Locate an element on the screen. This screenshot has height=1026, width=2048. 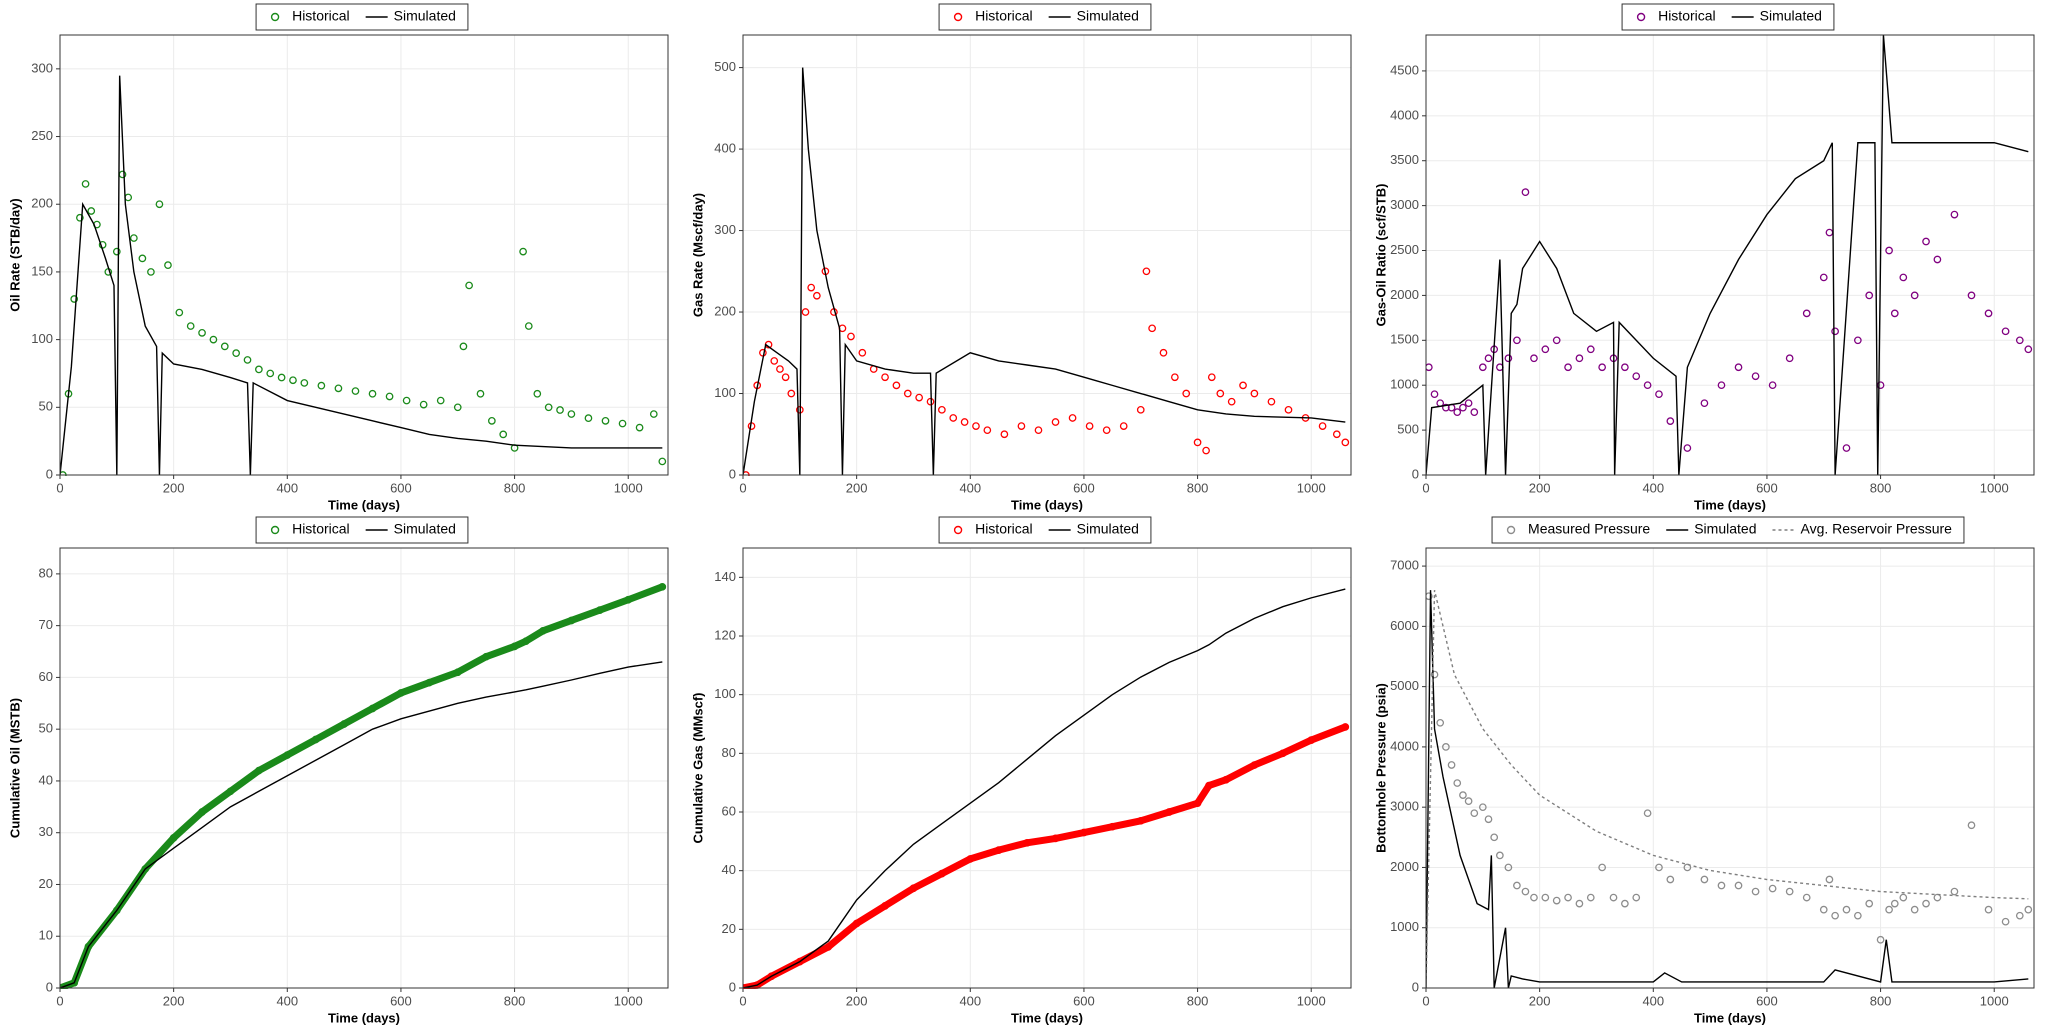
x-tick-label: 400 is located at coordinates (970, 487).